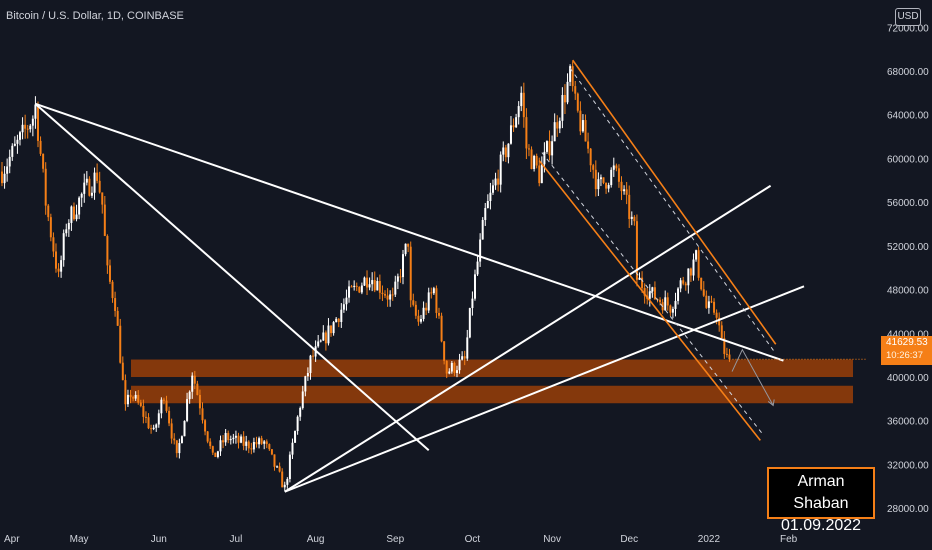 The width and height of the screenshot is (932, 550). What do you see at coordinates (789, 539) in the screenshot?
I see `time-tick-label: Feb` at bounding box center [789, 539].